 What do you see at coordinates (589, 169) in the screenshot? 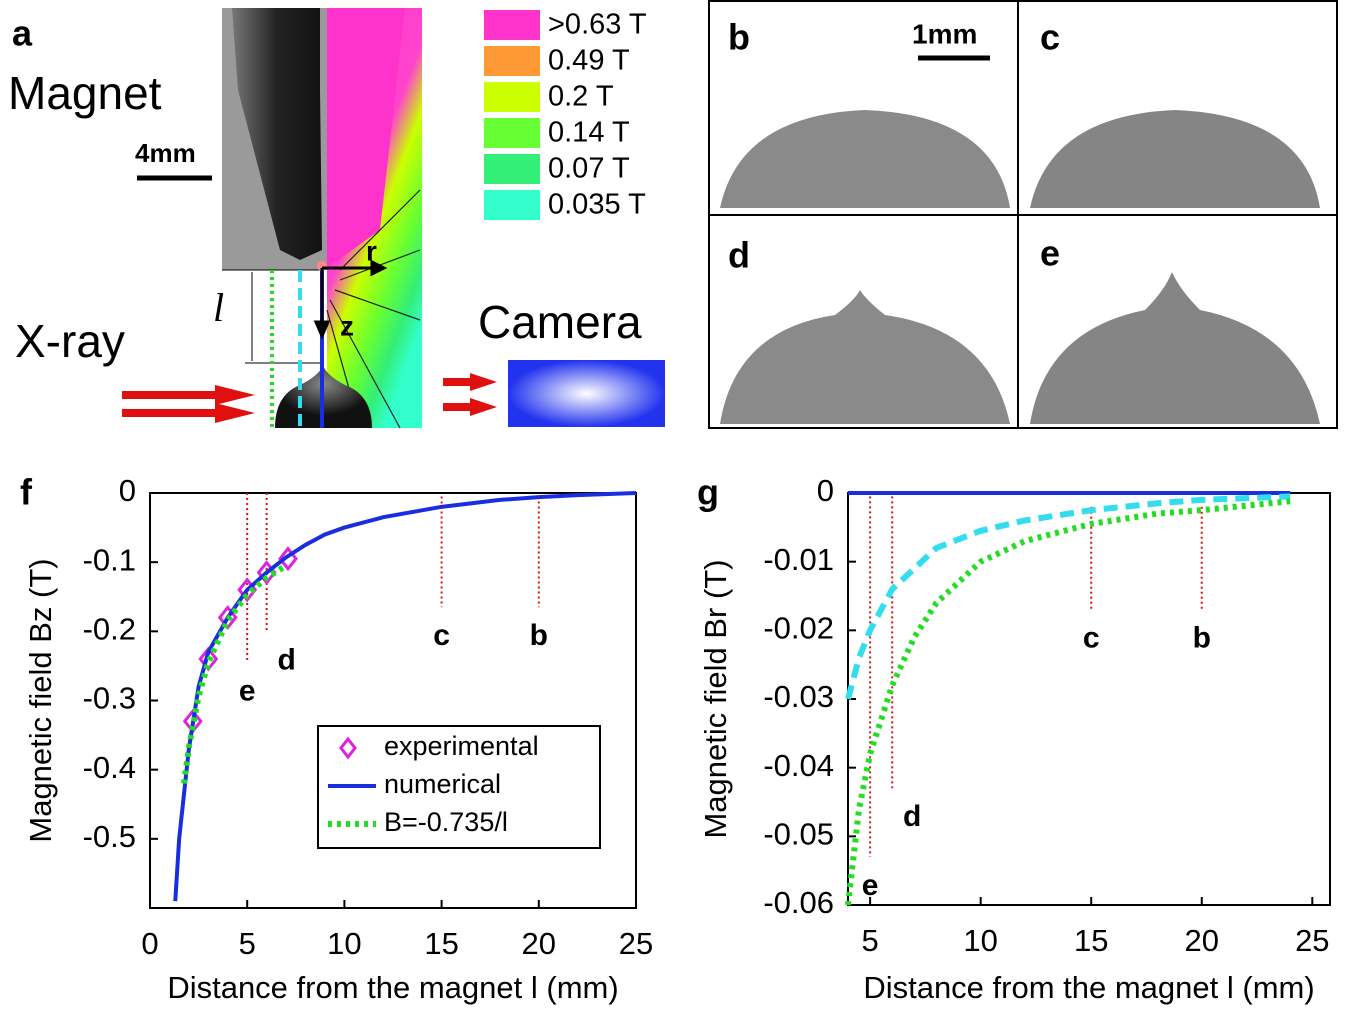
I see `legend-label: 0.07 T` at bounding box center [589, 169].